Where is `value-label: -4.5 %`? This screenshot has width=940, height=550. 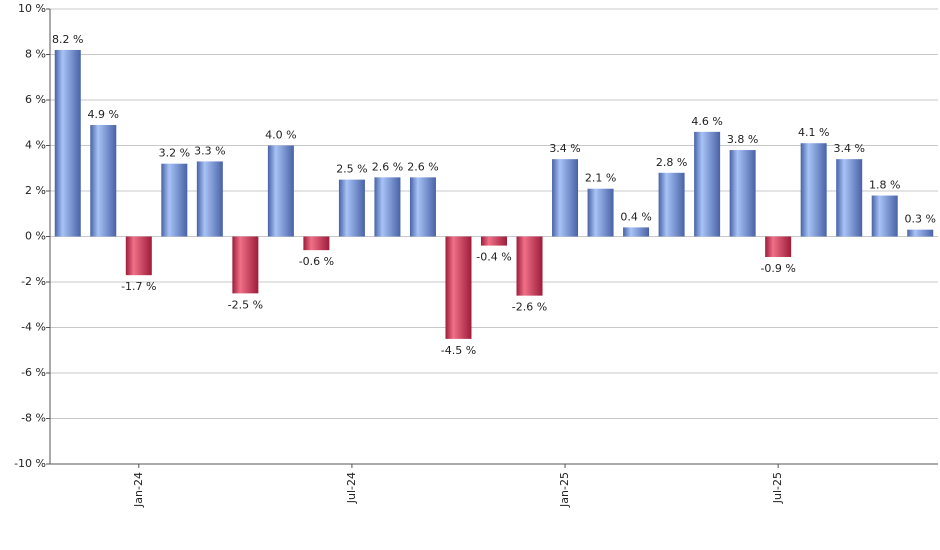 value-label: -4.5 % is located at coordinates (458, 350).